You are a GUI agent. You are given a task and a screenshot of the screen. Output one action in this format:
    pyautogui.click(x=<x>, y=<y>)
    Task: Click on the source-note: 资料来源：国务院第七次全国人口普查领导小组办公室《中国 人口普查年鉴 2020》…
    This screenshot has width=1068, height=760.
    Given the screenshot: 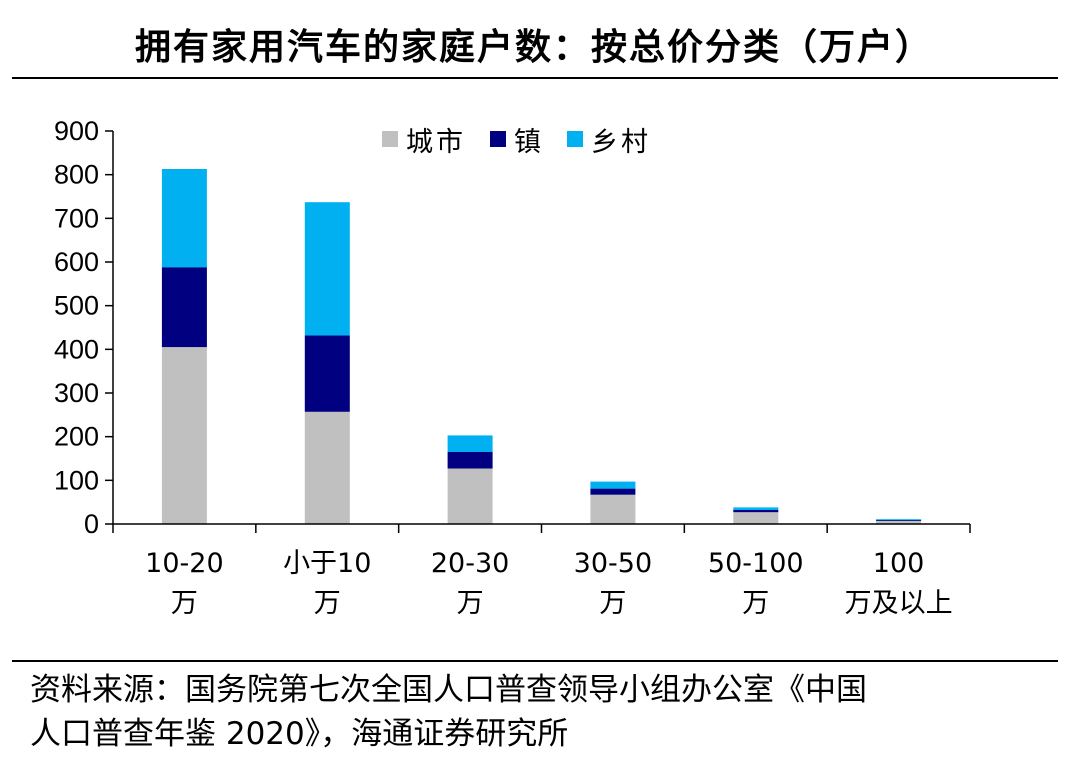 What is the action you would take?
    pyautogui.click(x=535, y=712)
    